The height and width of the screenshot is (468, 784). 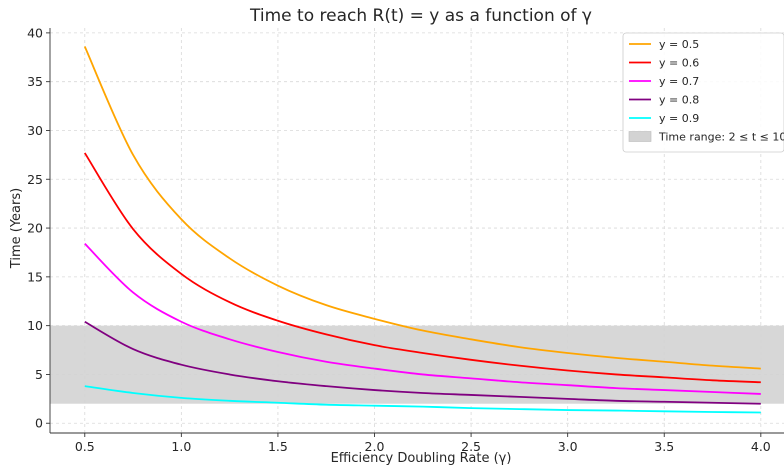 What do you see at coordinates (568, 446) in the screenshot?
I see `x-tick-label: 3.0` at bounding box center [568, 446].